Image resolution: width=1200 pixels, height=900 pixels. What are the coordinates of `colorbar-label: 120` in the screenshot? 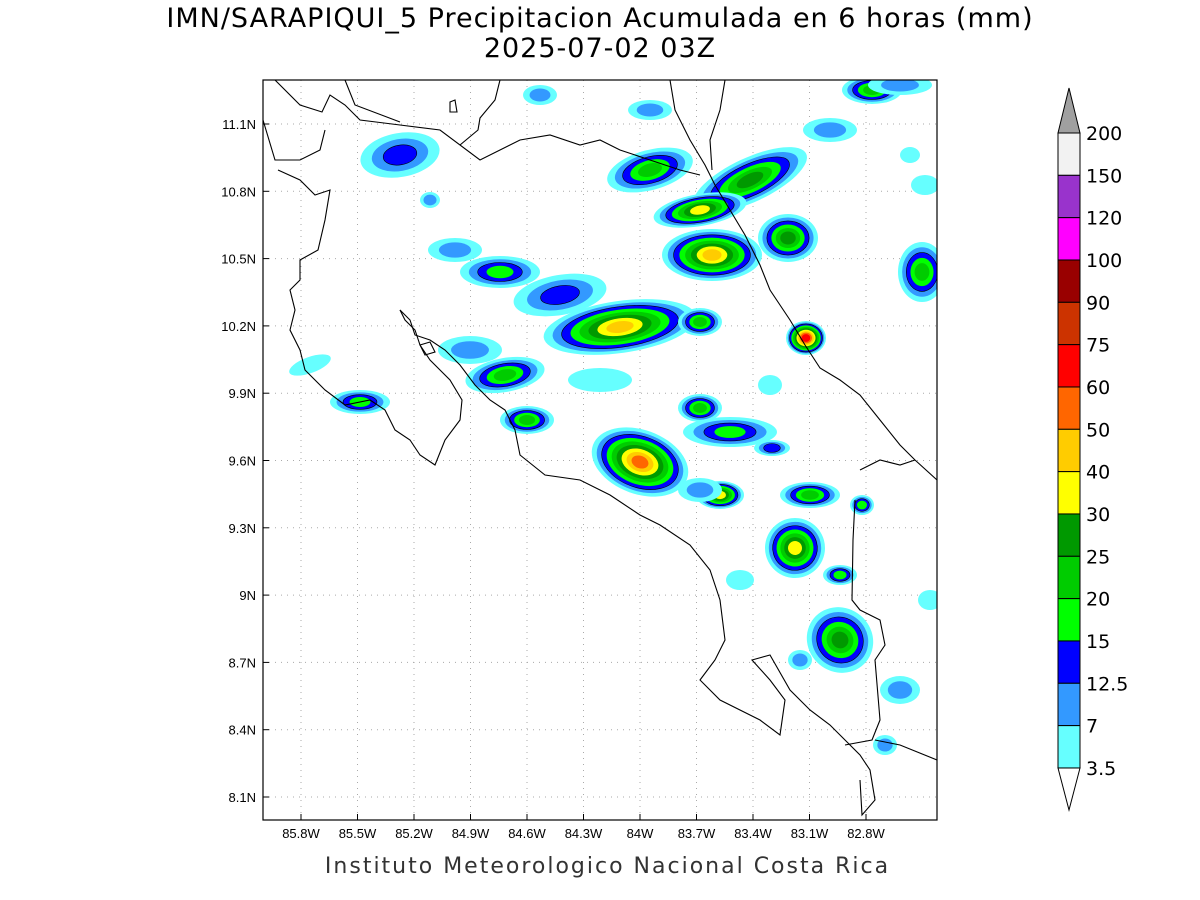 It's located at (1104, 219).